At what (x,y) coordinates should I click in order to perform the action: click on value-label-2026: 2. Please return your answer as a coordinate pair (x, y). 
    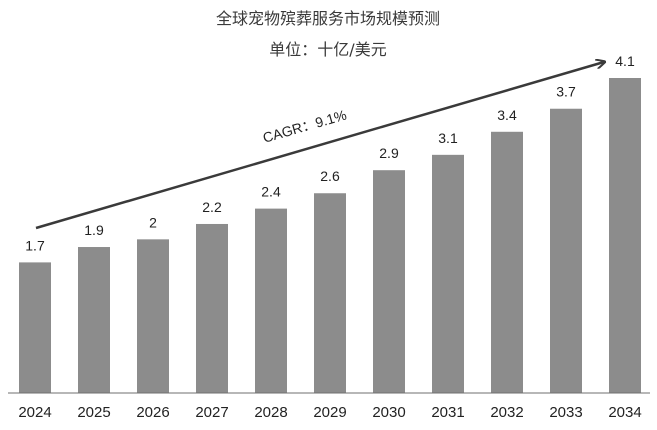
    Looking at the image, I should click on (153, 222).